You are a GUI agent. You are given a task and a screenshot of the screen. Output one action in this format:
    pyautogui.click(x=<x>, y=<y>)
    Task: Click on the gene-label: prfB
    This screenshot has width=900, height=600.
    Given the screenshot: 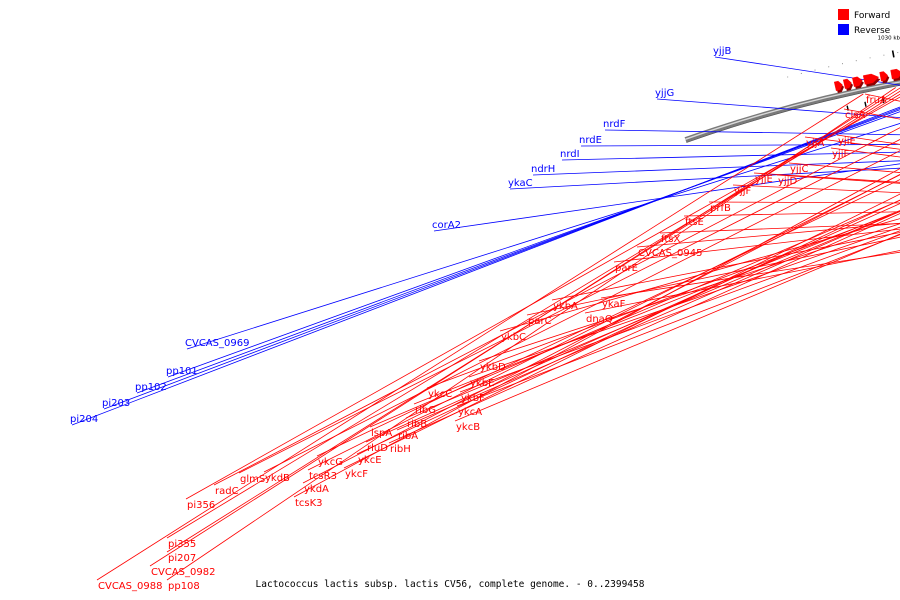 What is the action you would take?
    pyautogui.click(x=720, y=208)
    